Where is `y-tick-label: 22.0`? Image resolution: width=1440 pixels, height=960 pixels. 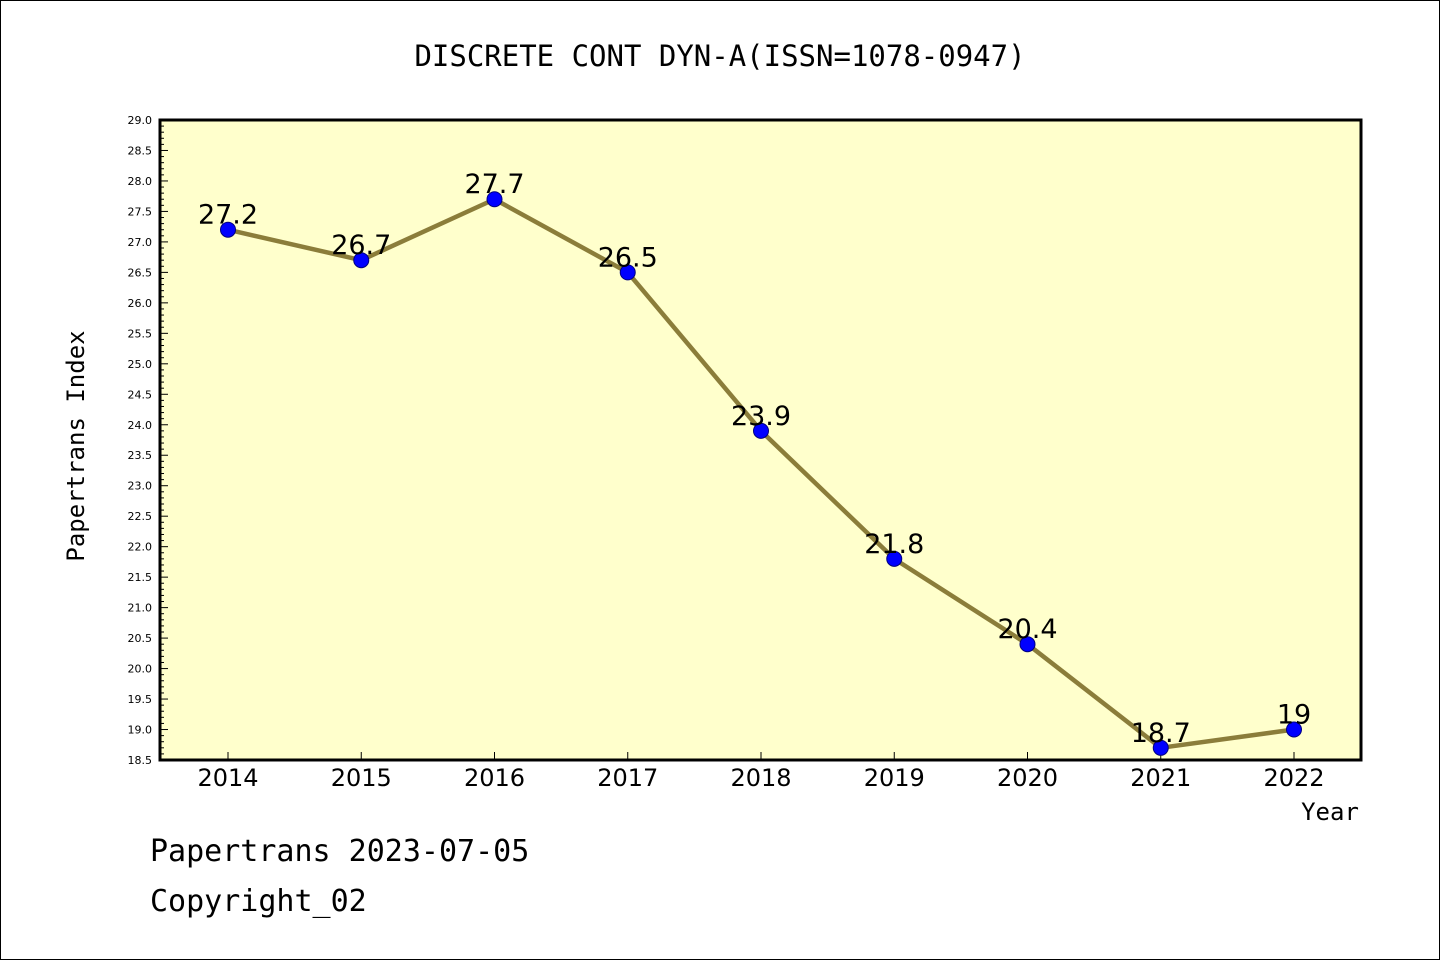 y-tick-label: 22.0 is located at coordinates (140, 547).